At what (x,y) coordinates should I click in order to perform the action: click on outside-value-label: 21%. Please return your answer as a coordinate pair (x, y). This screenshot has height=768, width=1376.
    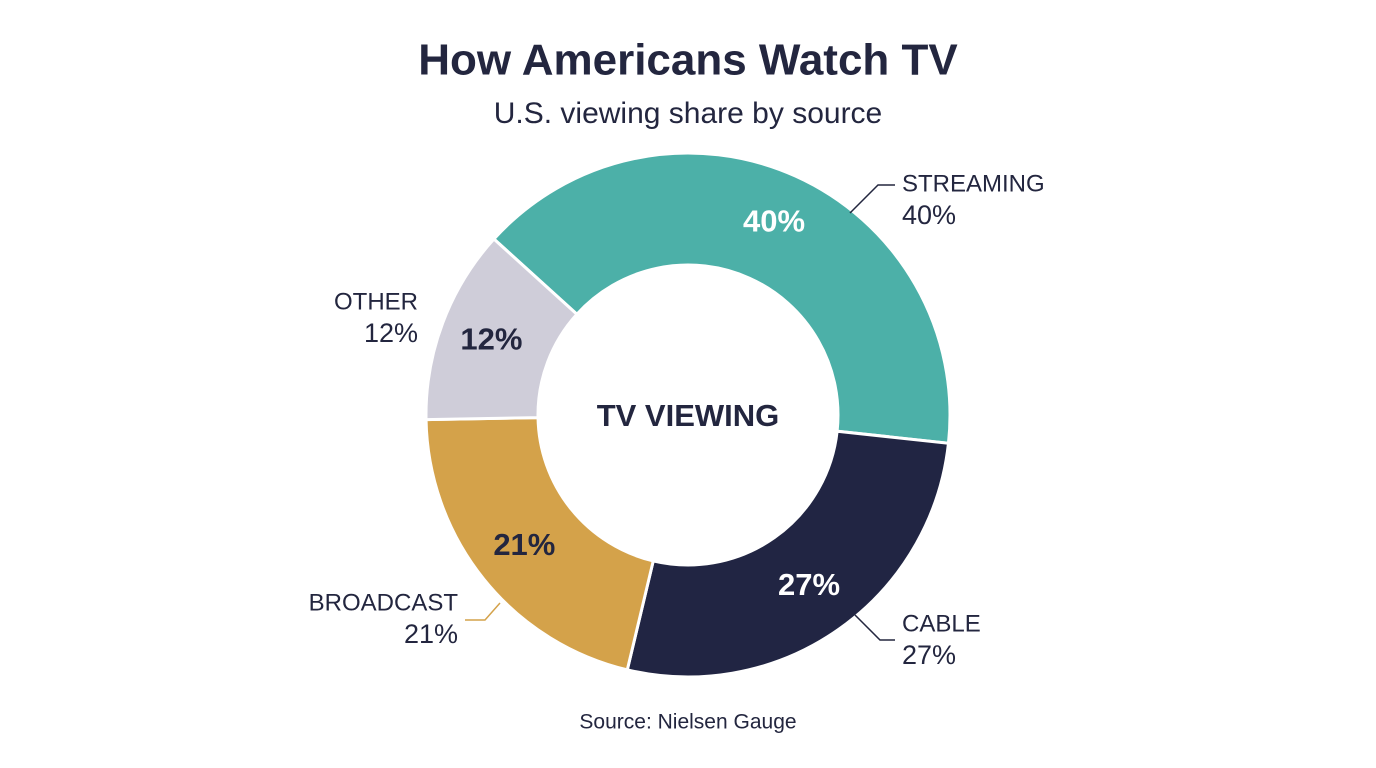
    Looking at the image, I should click on (431, 634).